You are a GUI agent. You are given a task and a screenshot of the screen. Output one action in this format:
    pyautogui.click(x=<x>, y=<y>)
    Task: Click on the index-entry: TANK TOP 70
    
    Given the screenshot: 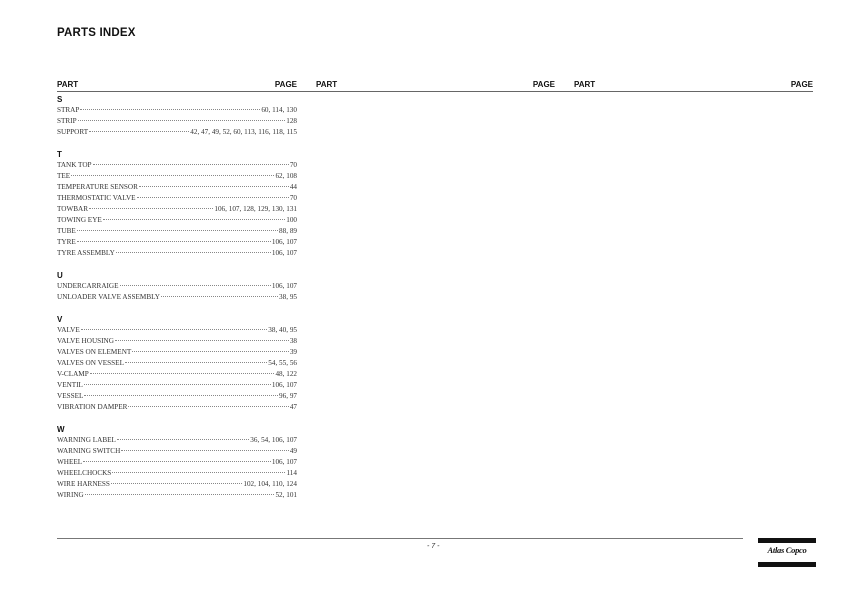 What is the action you would take?
    pyautogui.click(x=177, y=165)
    